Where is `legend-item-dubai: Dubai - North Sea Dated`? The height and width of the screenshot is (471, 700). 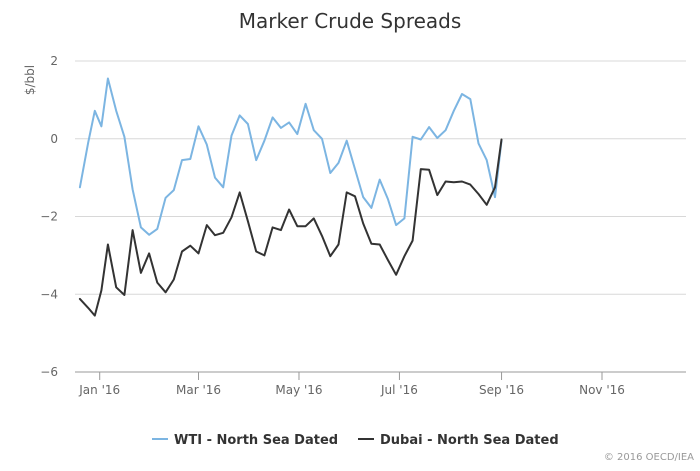
legend-item-dubai: Dubai - North Sea Dated is located at coordinates (458, 440).